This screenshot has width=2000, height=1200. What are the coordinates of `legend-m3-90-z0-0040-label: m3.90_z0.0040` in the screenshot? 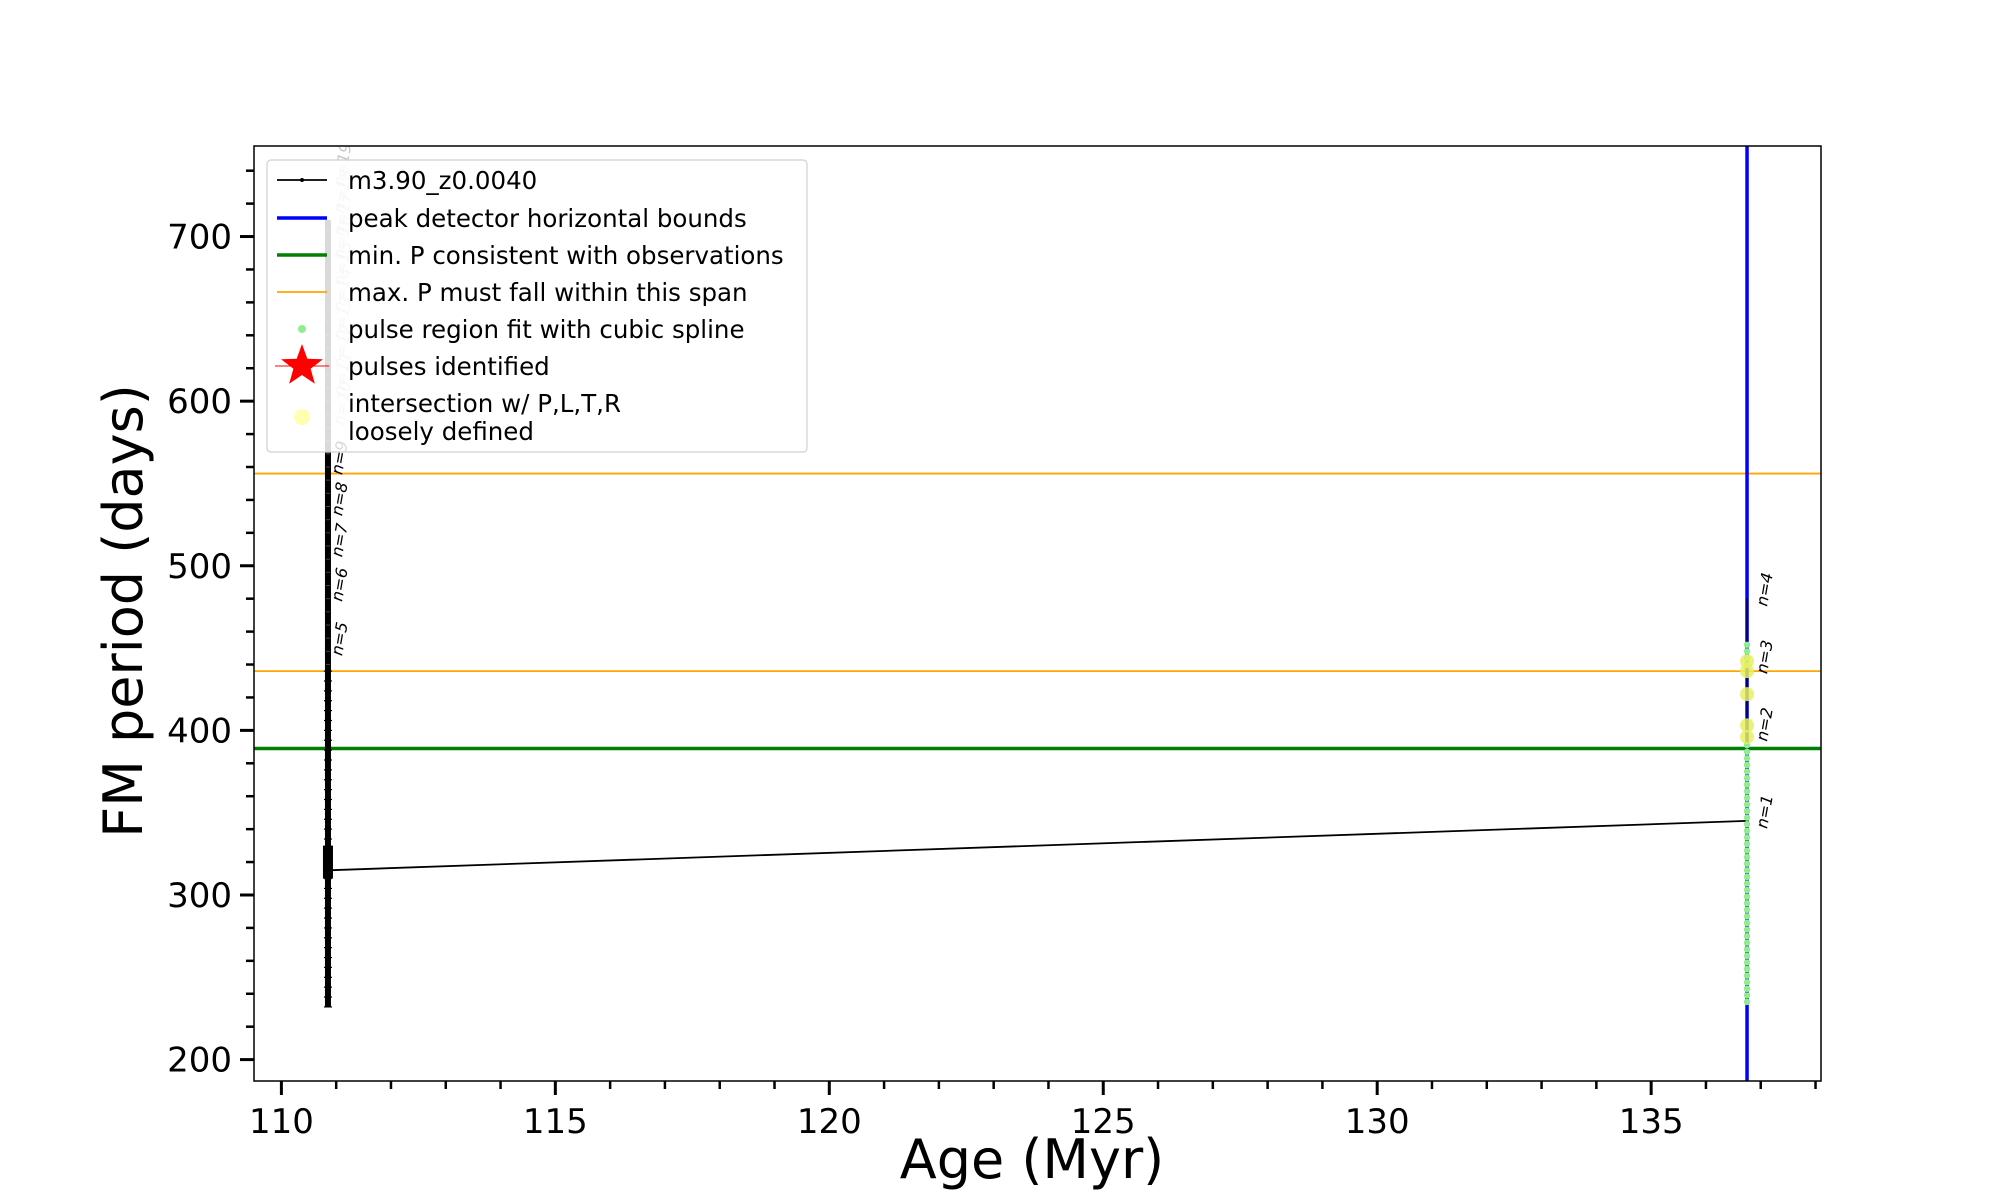 It's located at (442, 180).